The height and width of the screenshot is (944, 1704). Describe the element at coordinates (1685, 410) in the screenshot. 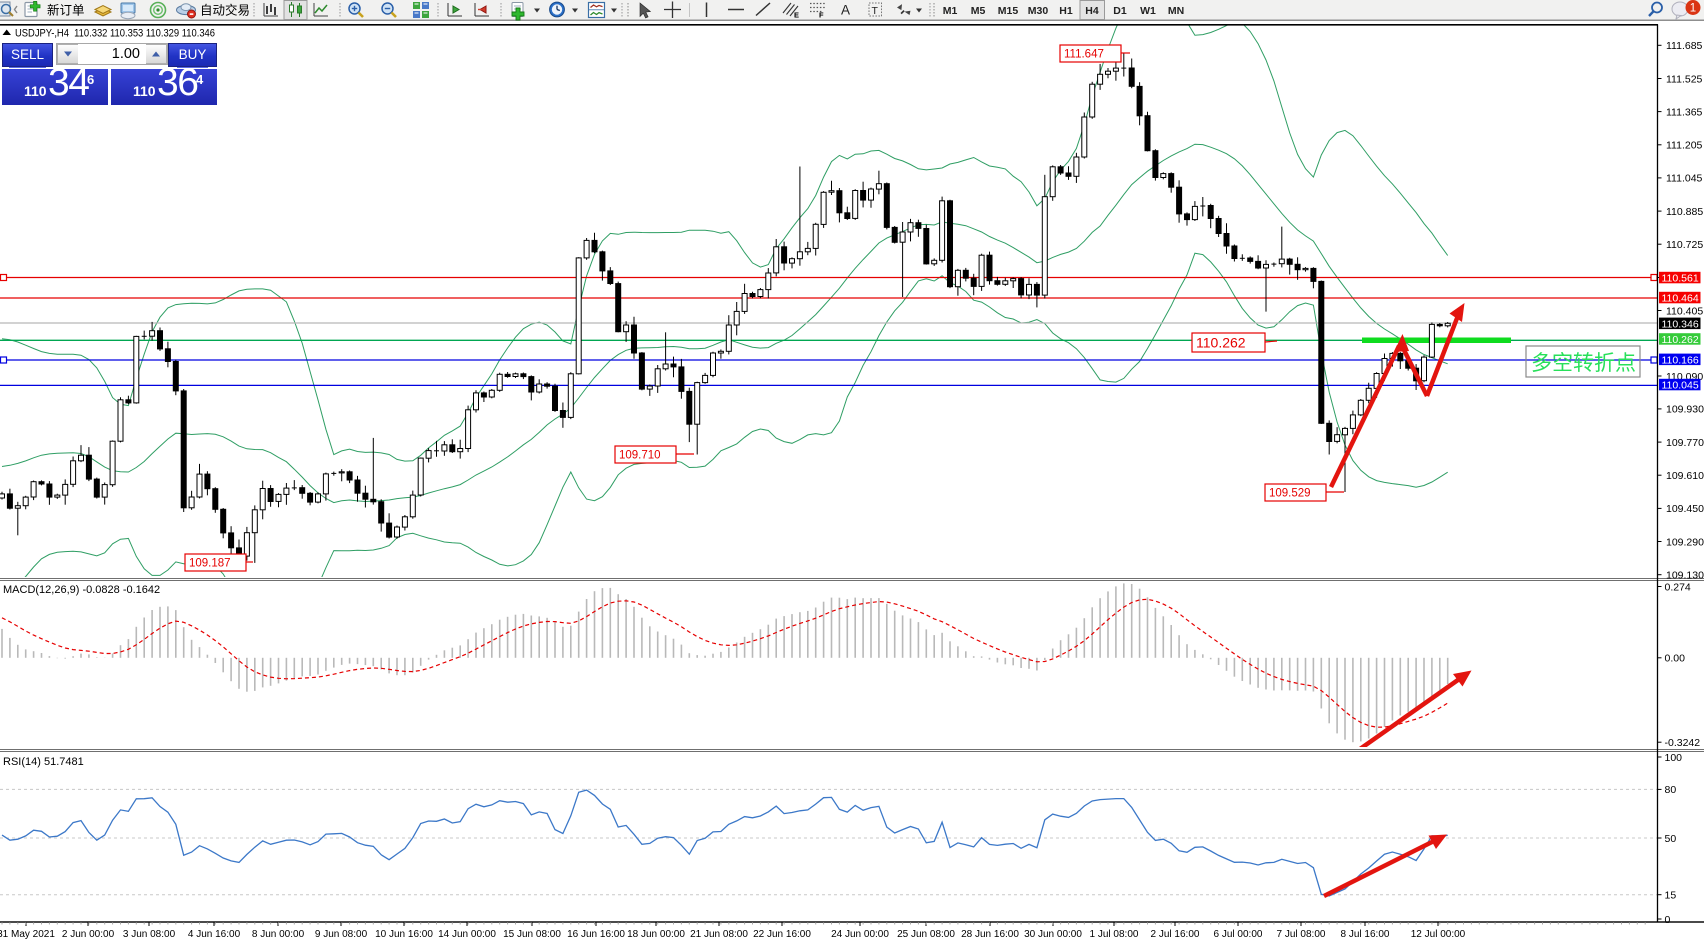

I see `svg-text: 109.930` at that location.